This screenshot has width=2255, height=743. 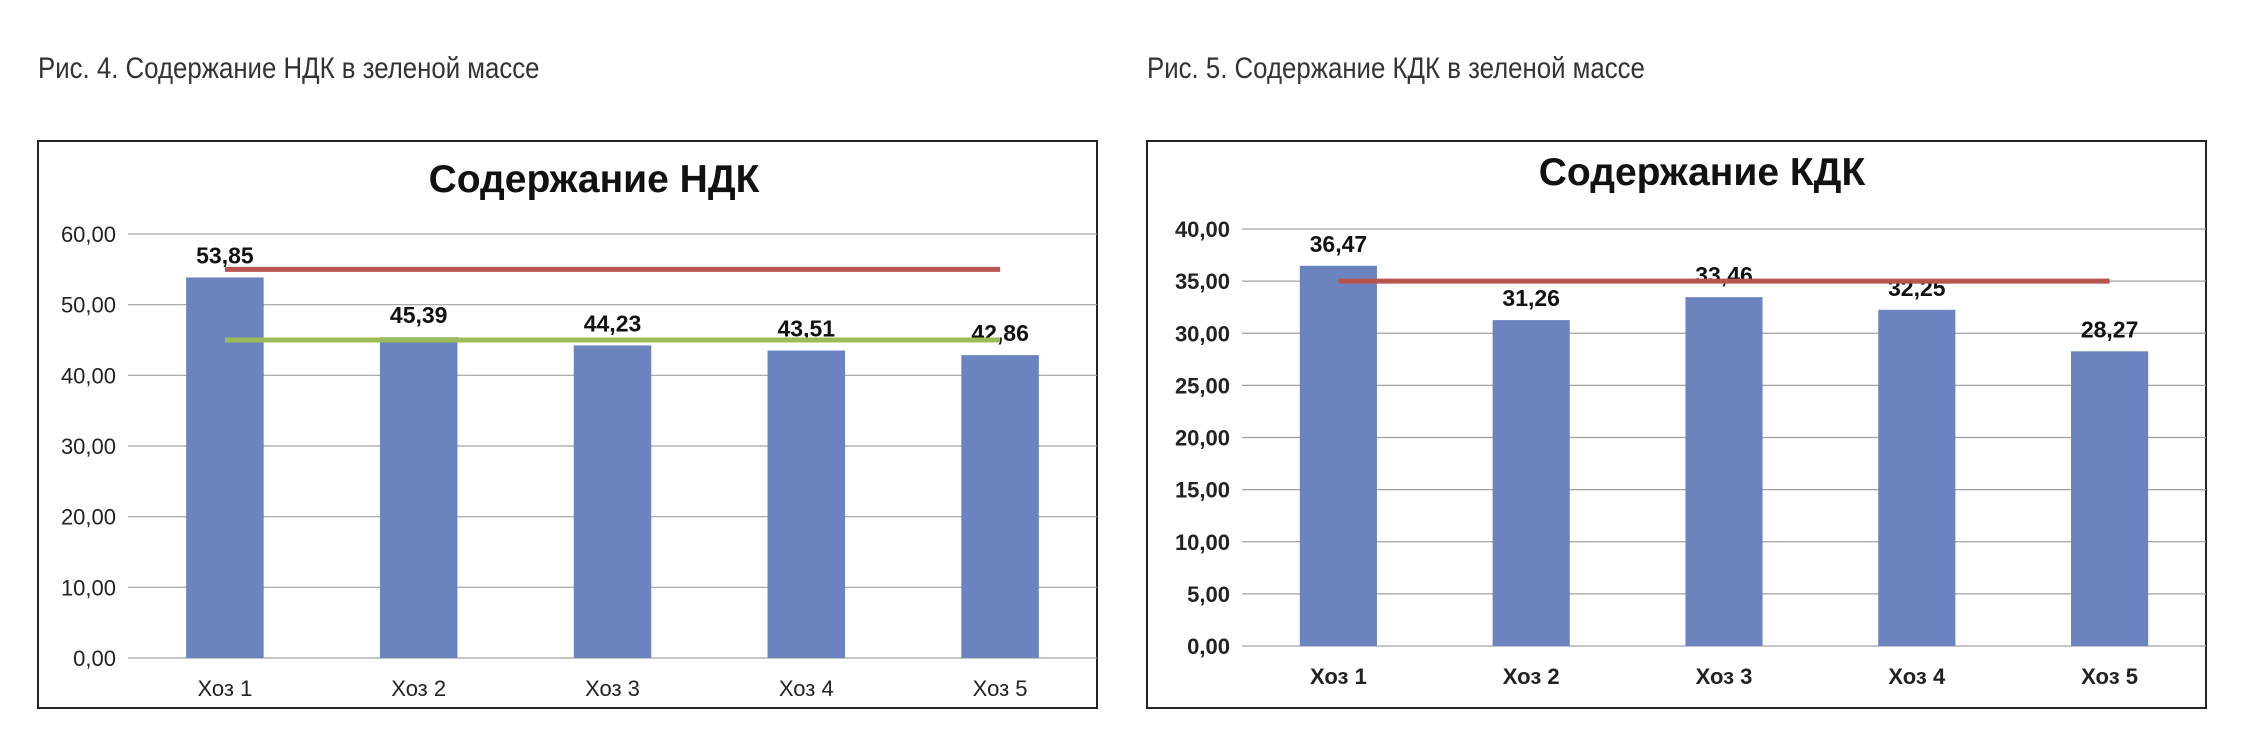 What do you see at coordinates (1339, 244) in the screenshot?
I see `data-label: 36,47` at bounding box center [1339, 244].